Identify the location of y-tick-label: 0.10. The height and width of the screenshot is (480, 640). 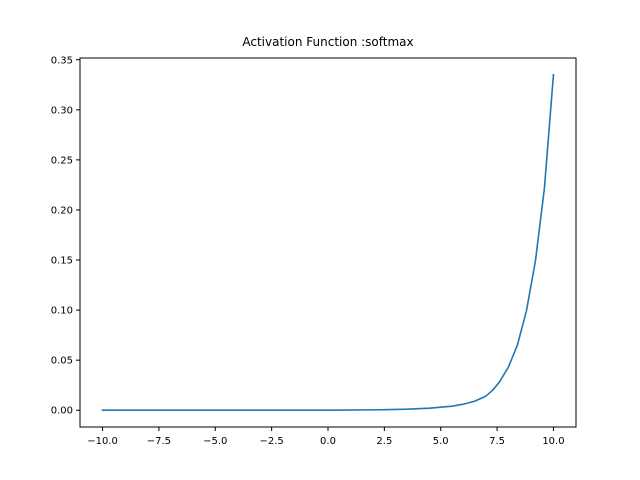
(62, 311).